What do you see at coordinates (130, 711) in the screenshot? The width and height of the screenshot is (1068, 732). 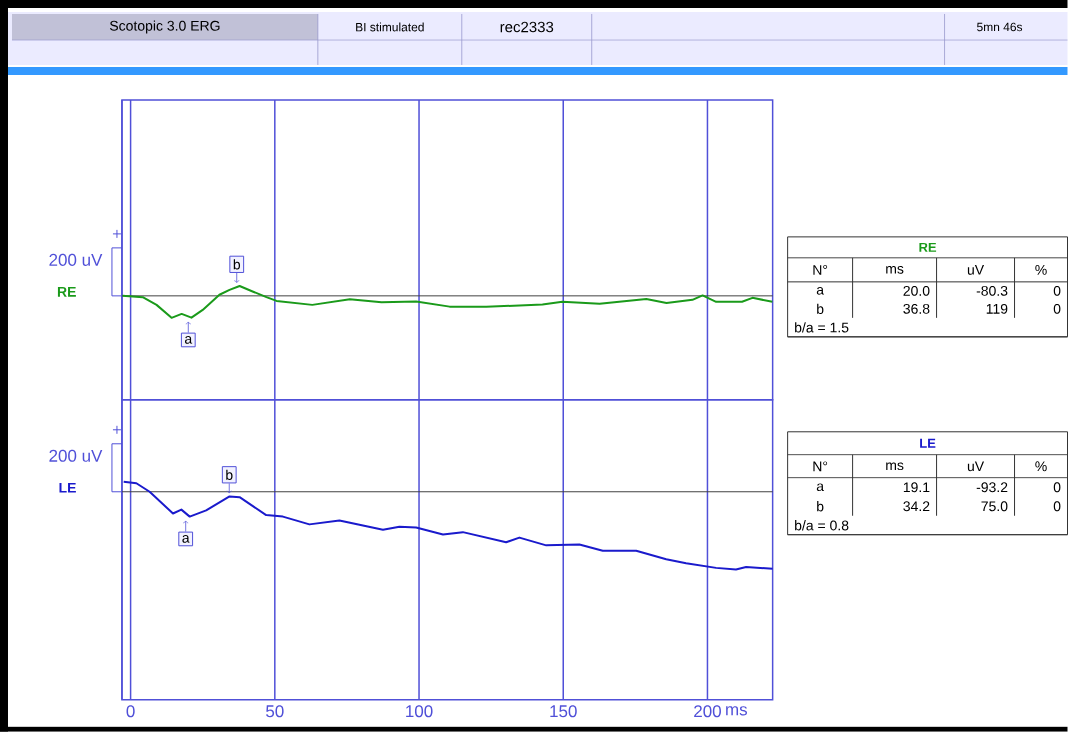 I see `x-tick-label: 0` at bounding box center [130, 711].